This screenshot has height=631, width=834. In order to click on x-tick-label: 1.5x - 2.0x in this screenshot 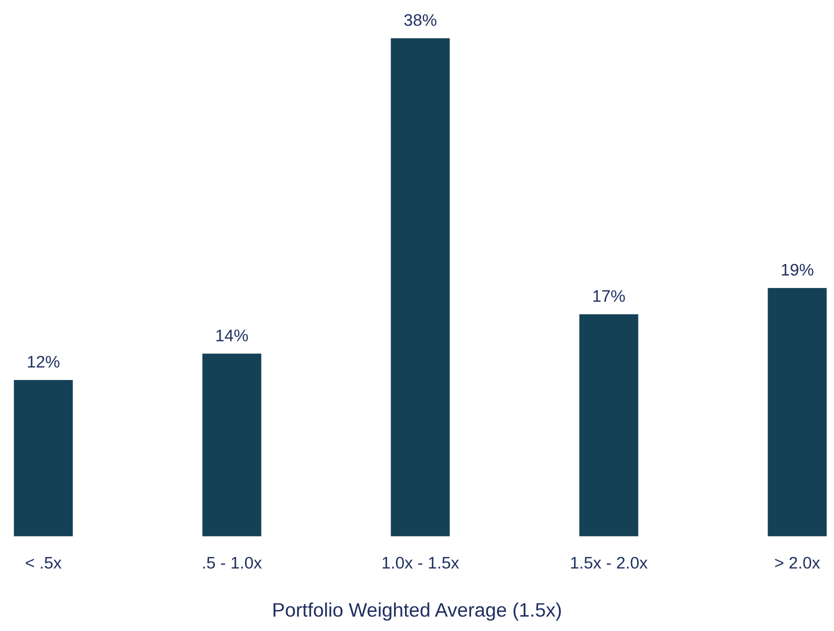, I will do `click(609, 562)`.